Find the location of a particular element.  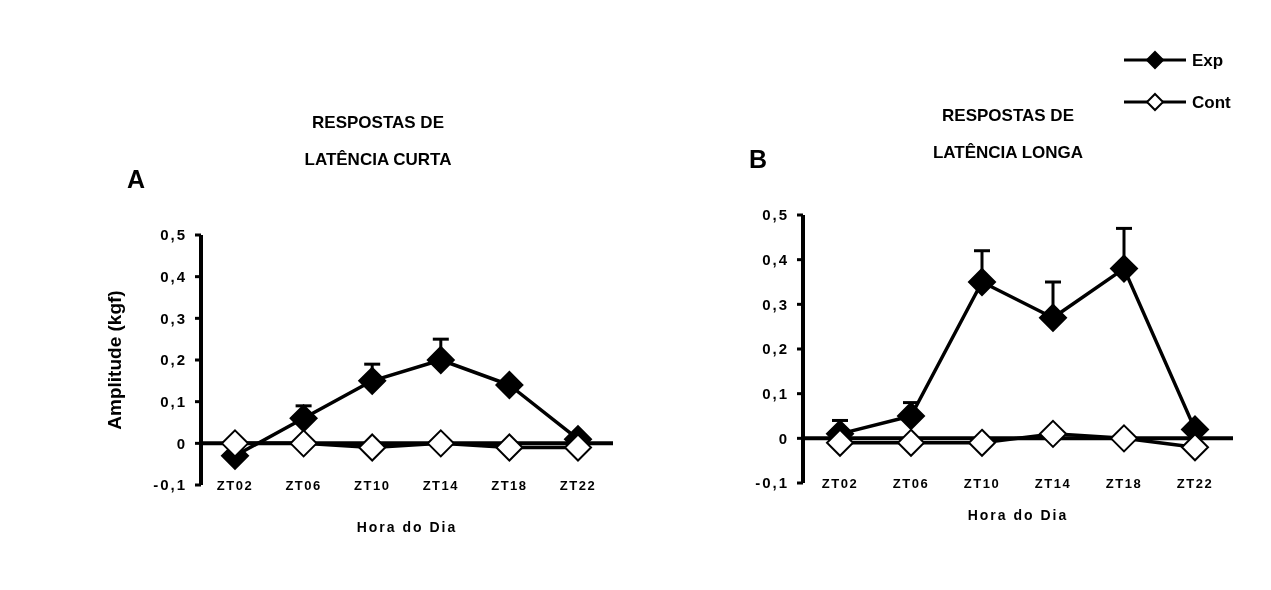

y-axis-title: Amplitude (kgf) is located at coordinates (114, 360).